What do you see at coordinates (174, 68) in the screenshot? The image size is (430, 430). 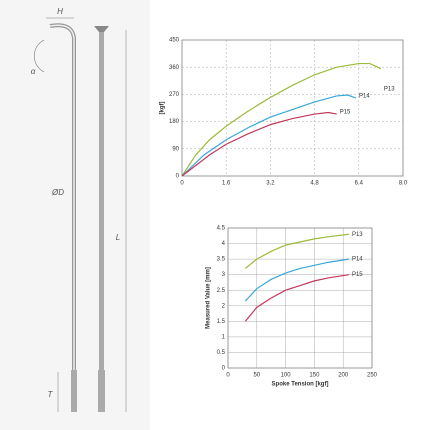 I see `y-tick-label: 360` at bounding box center [174, 68].